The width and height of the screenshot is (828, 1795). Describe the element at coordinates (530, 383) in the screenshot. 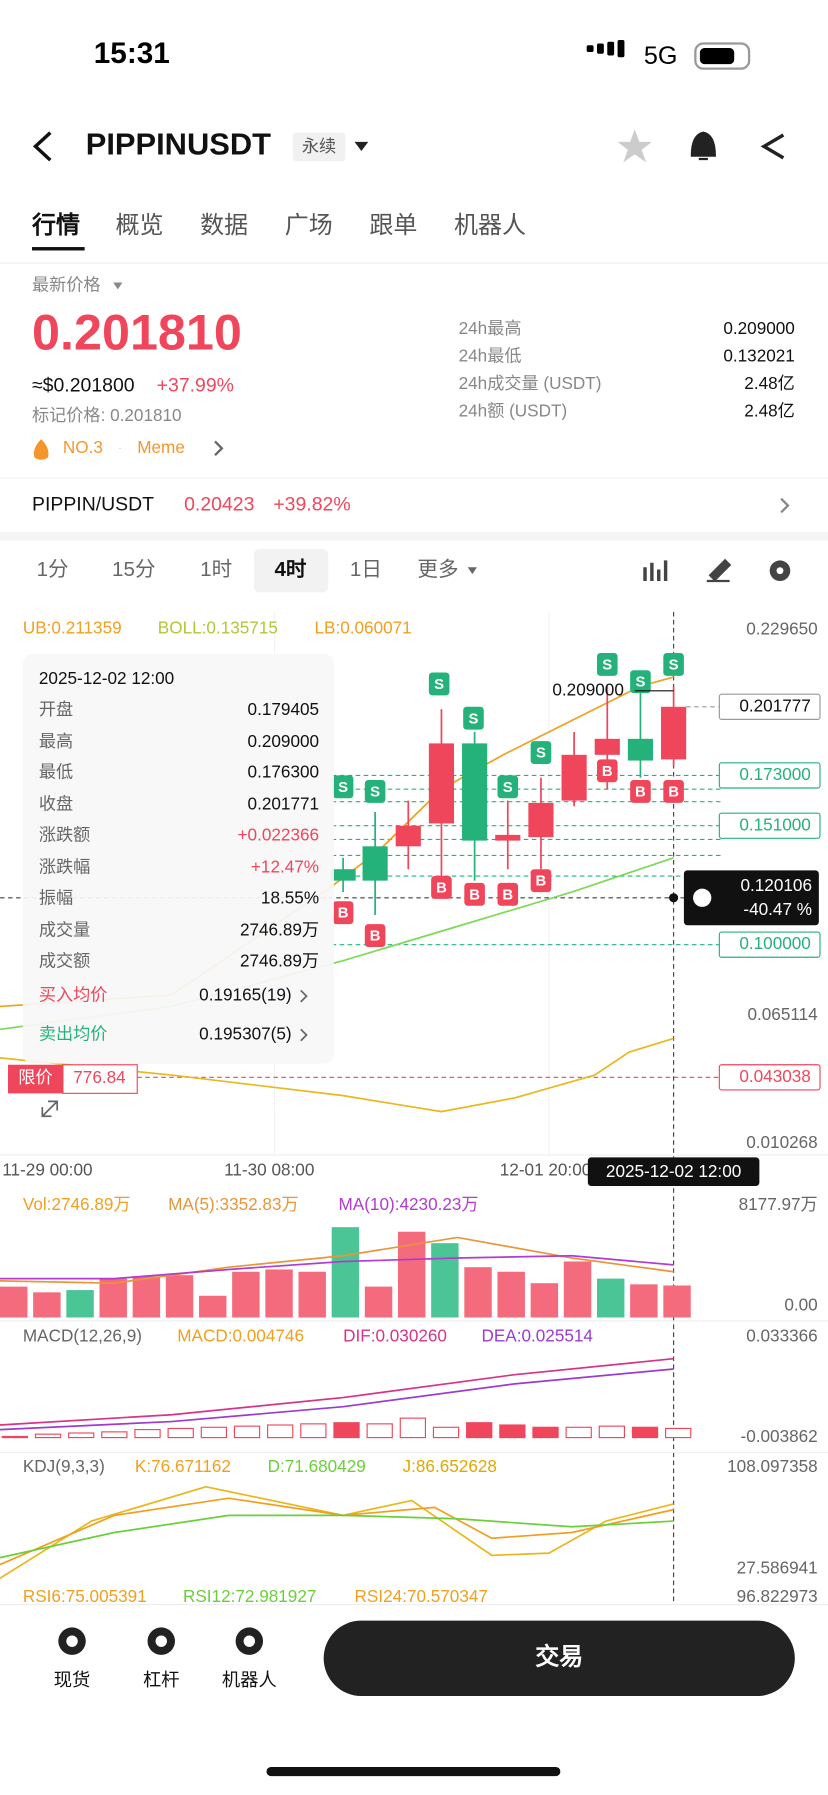

I see `stat-label: 24h成交量 (USDT)` at that location.